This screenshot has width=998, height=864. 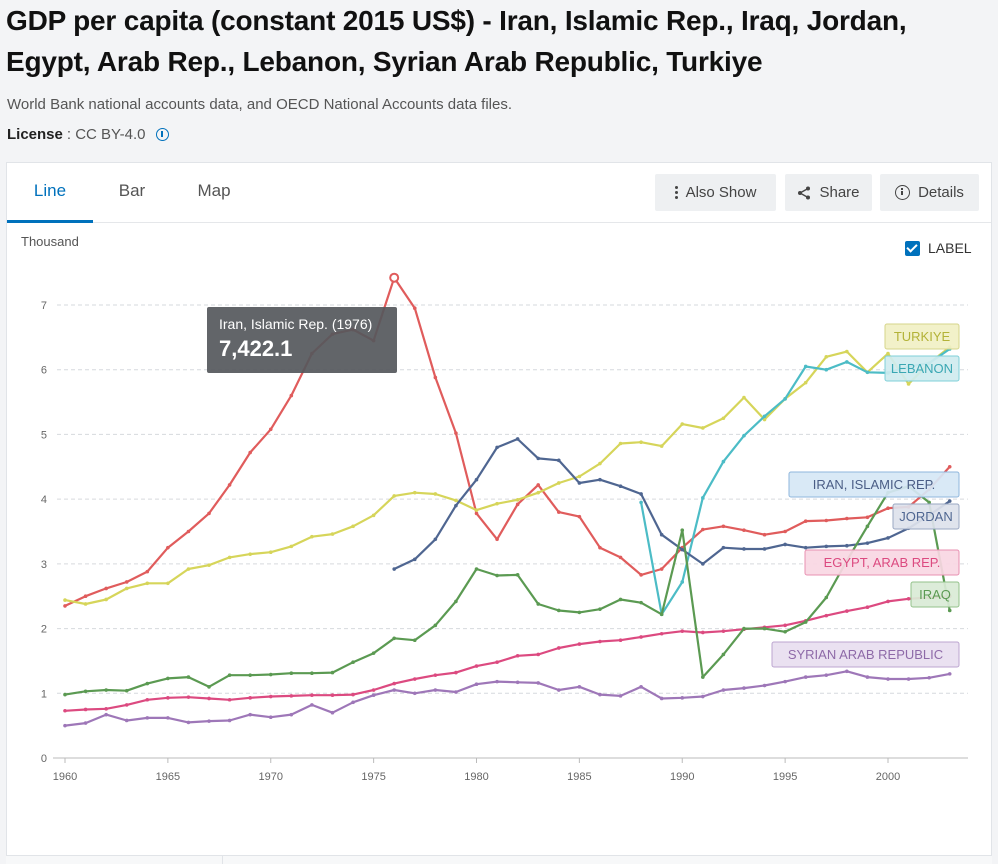 I want to click on series-label-box-syrian-arab-republic, so click(x=865, y=654).